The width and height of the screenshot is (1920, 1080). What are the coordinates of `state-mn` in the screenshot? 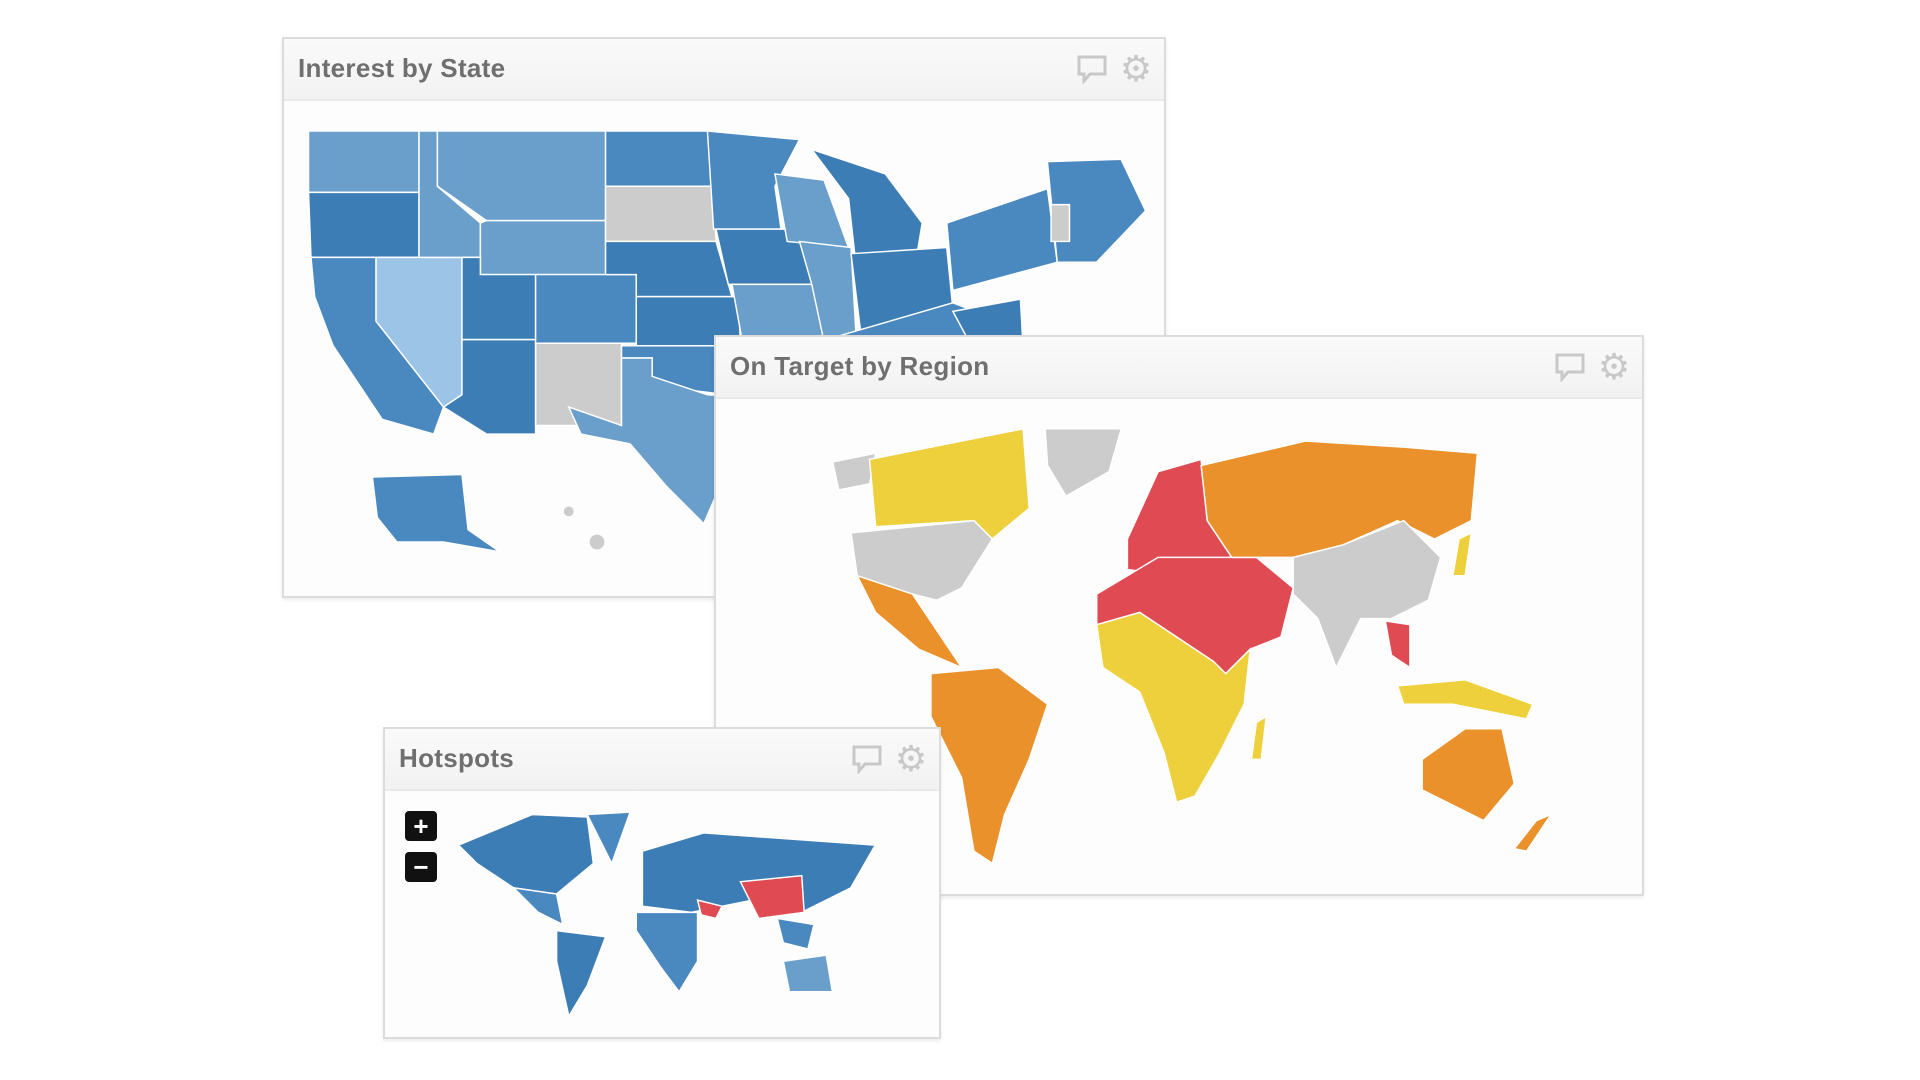 It's located at (753, 180).